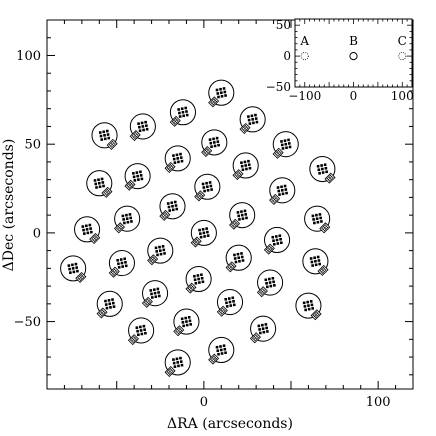  I want to click on y-tick-label: 100, so click(28, 56).